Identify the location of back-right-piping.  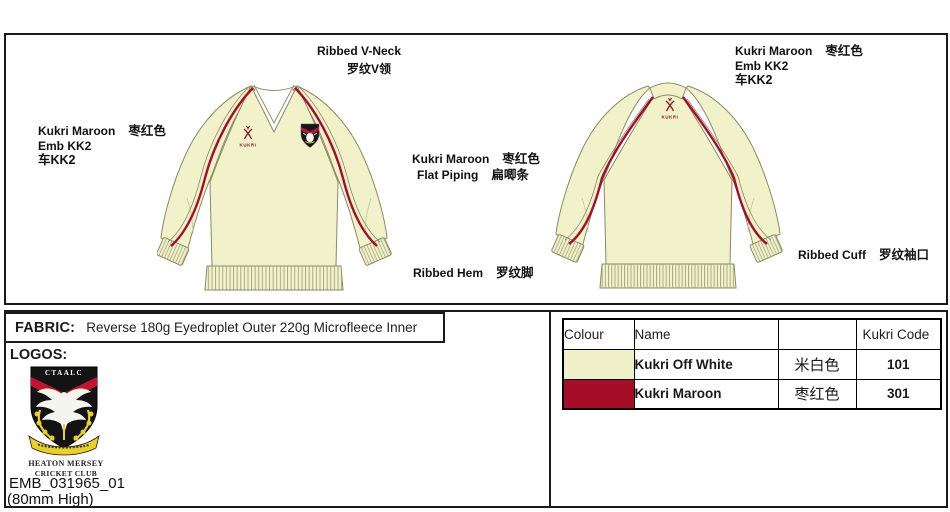
(725, 170).